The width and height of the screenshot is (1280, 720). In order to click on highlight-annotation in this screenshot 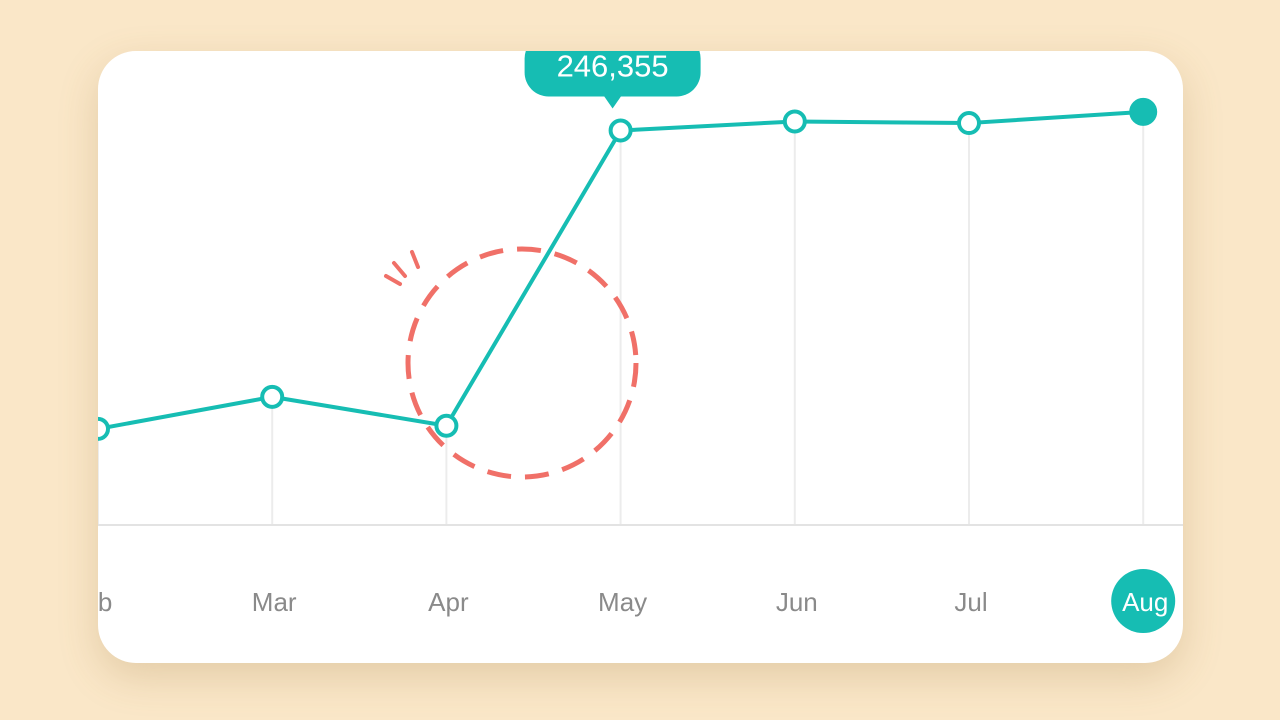, I will do `click(511, 363)`.